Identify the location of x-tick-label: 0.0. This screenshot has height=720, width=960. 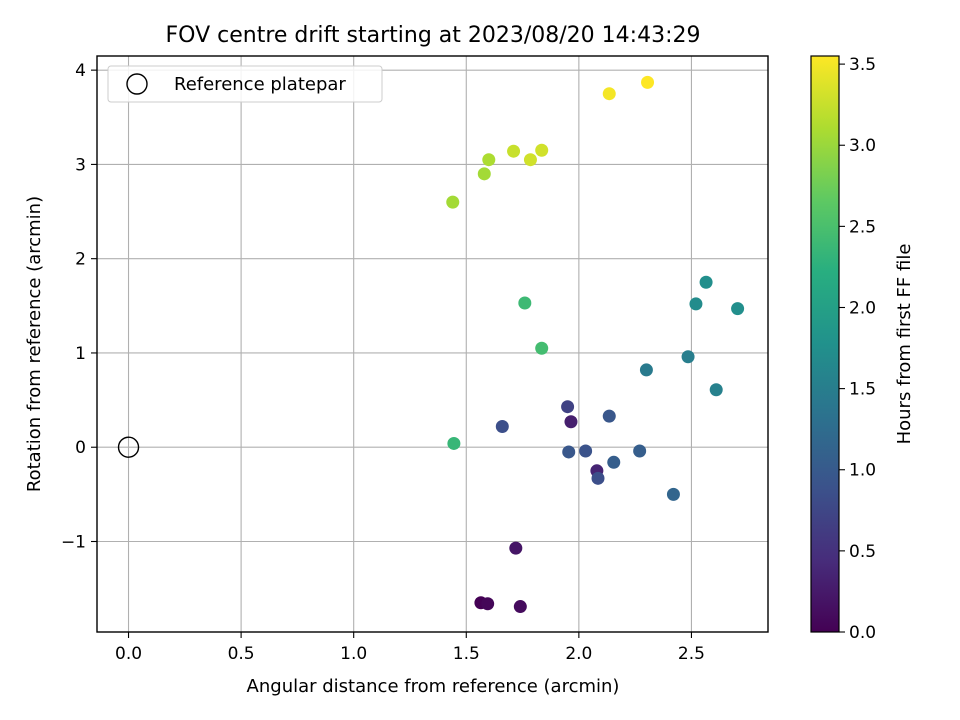
(128, 654).